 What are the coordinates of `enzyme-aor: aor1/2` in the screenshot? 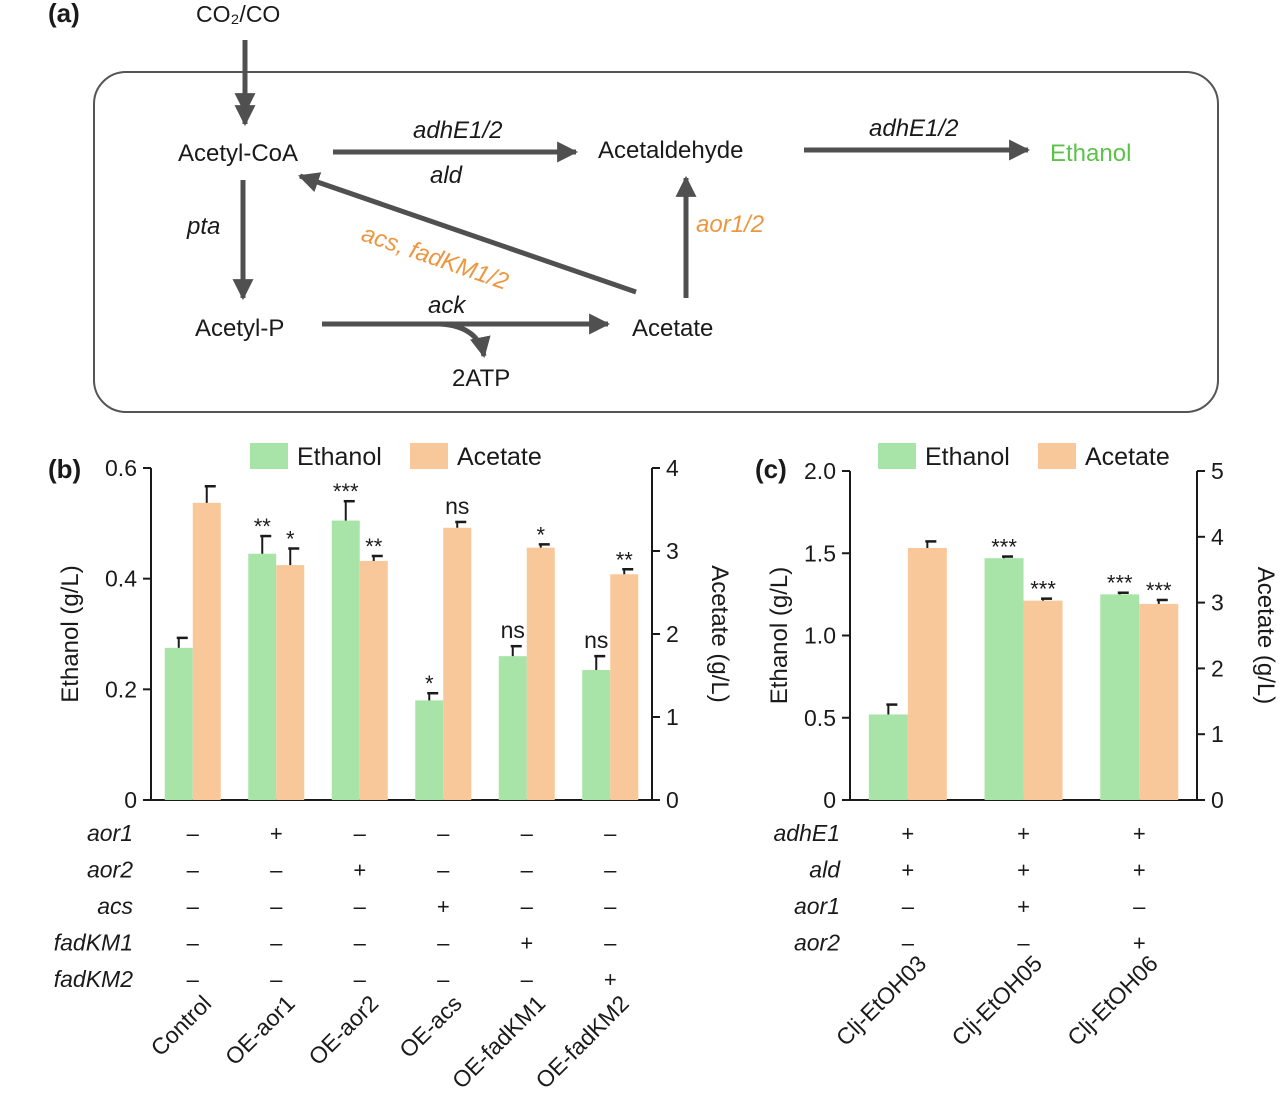 It's located at (730, 224).